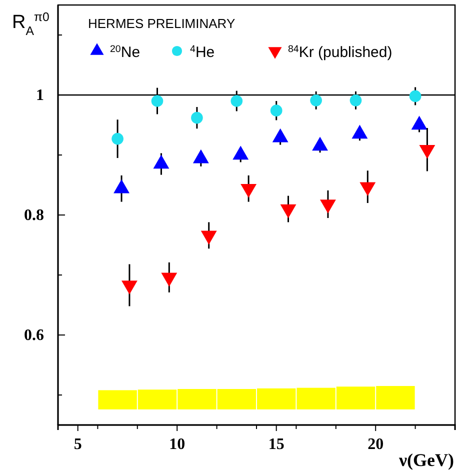 The height and width of the screenshot is (473, 456). What do you see at coordinates (340, 52) in the screenshot?
I see `legend-label: $^{84}$Kr (published)` at bounding box center [340, 52].